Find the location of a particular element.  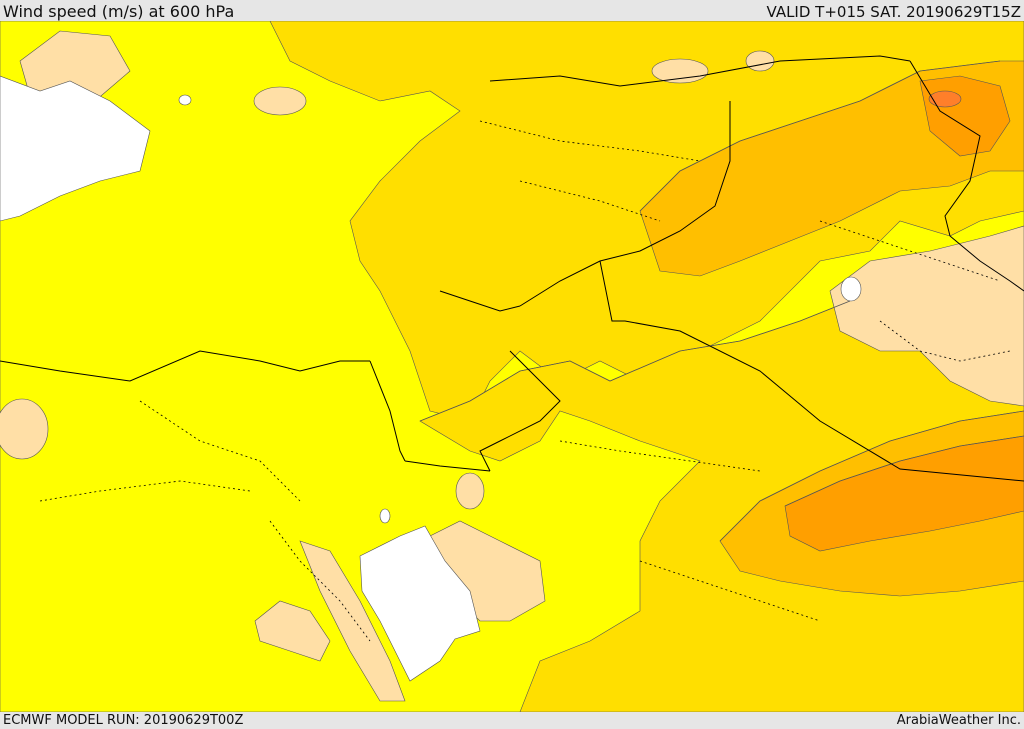

band-lowest-patch-aegean is located at coordinates (280, 101).